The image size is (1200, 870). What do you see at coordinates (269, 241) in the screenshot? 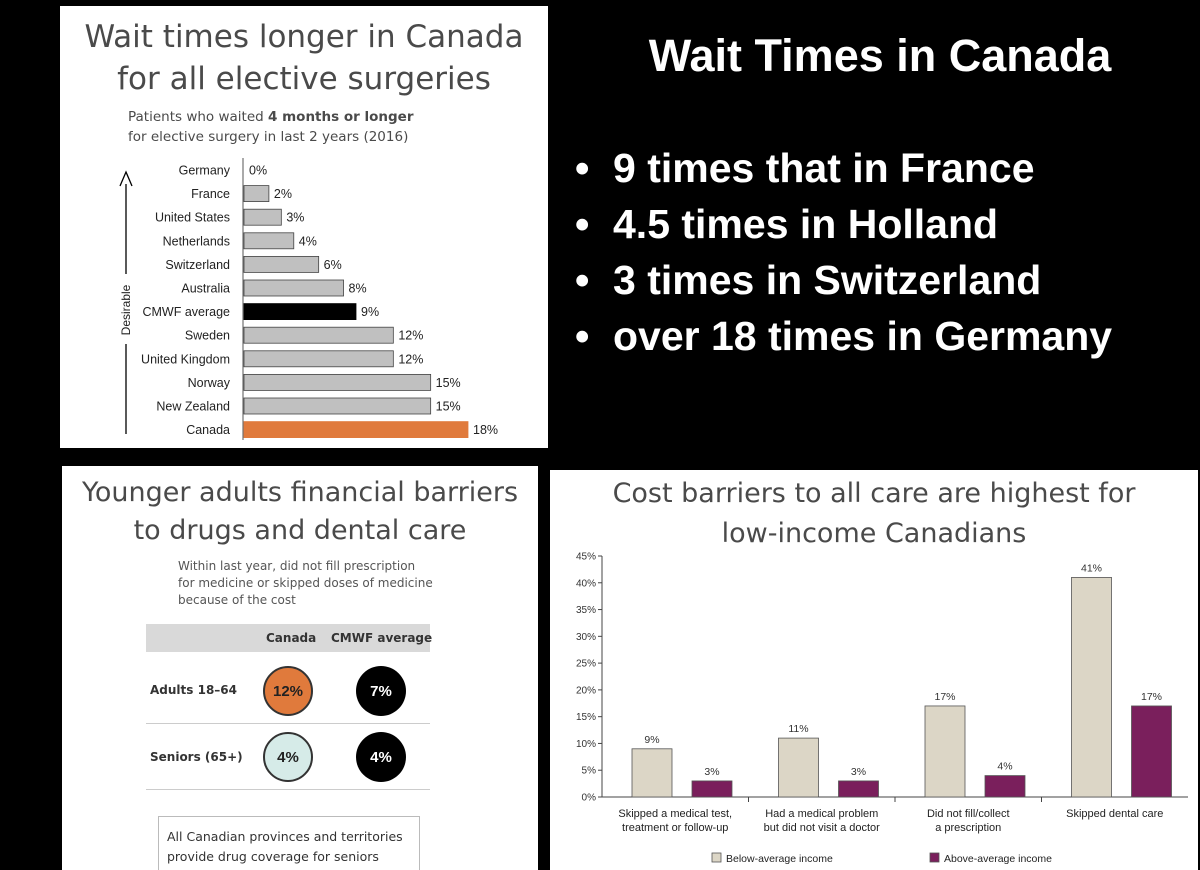
I see `bar-netherlands` at bounding box center [269, 241].